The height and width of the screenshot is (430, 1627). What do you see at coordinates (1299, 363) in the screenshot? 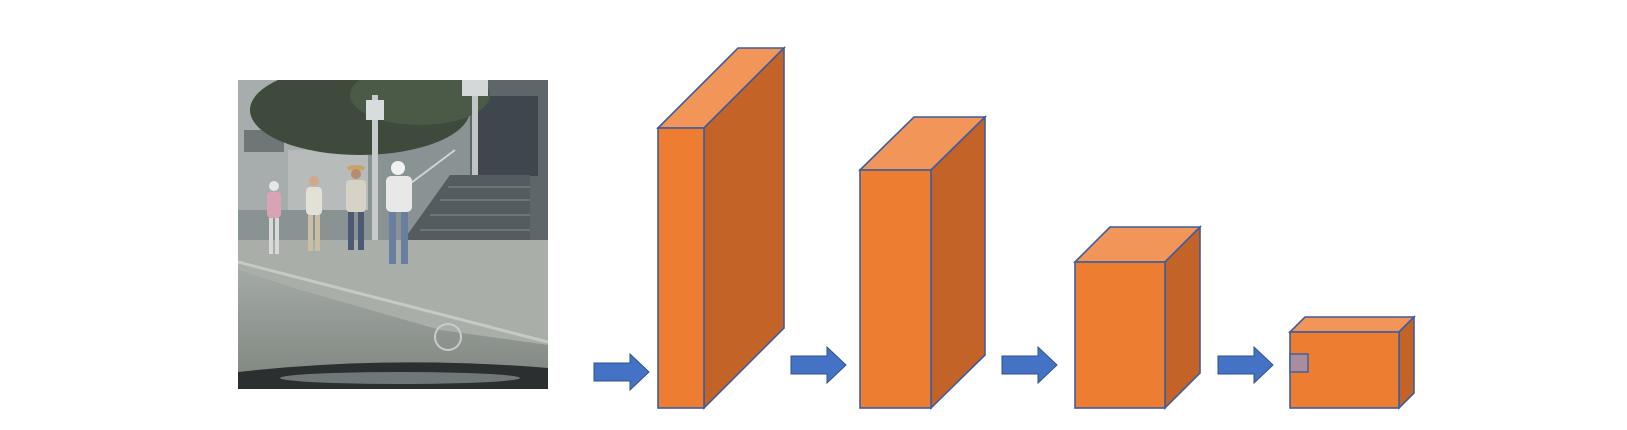
I see `feature-block-4-patch` at bounding box center [1299, 363].